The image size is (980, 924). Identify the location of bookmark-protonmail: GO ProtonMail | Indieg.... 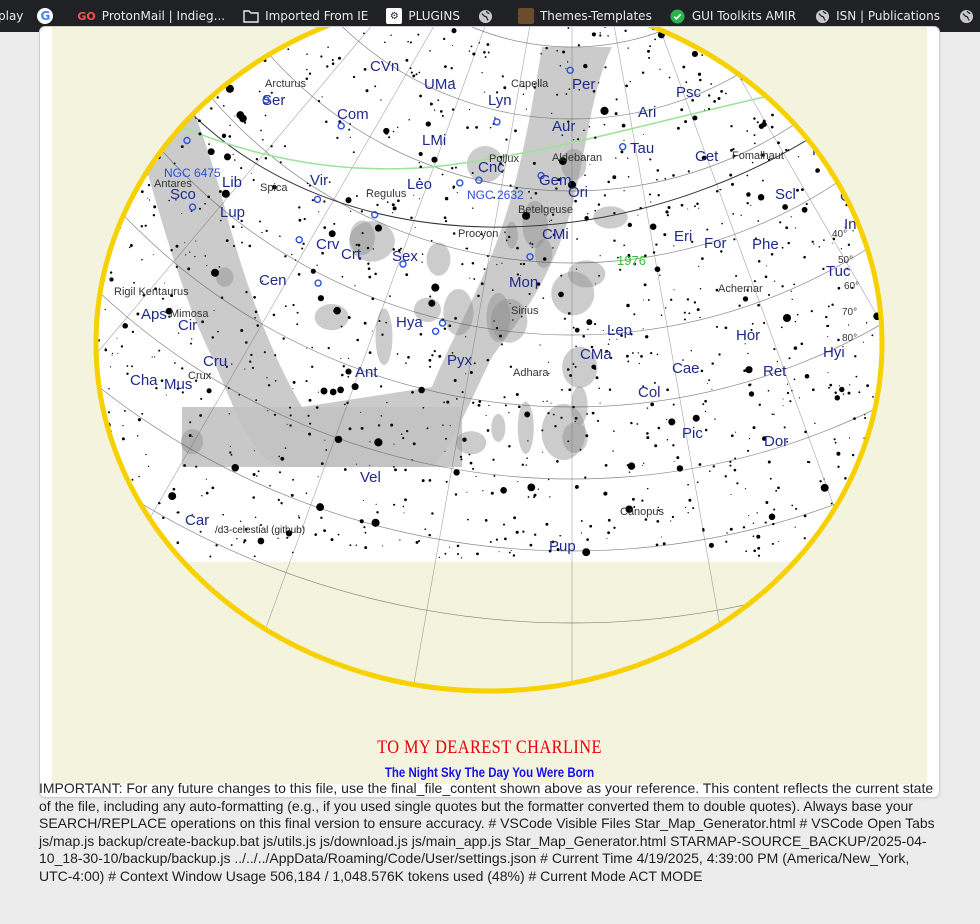
(151, 16).